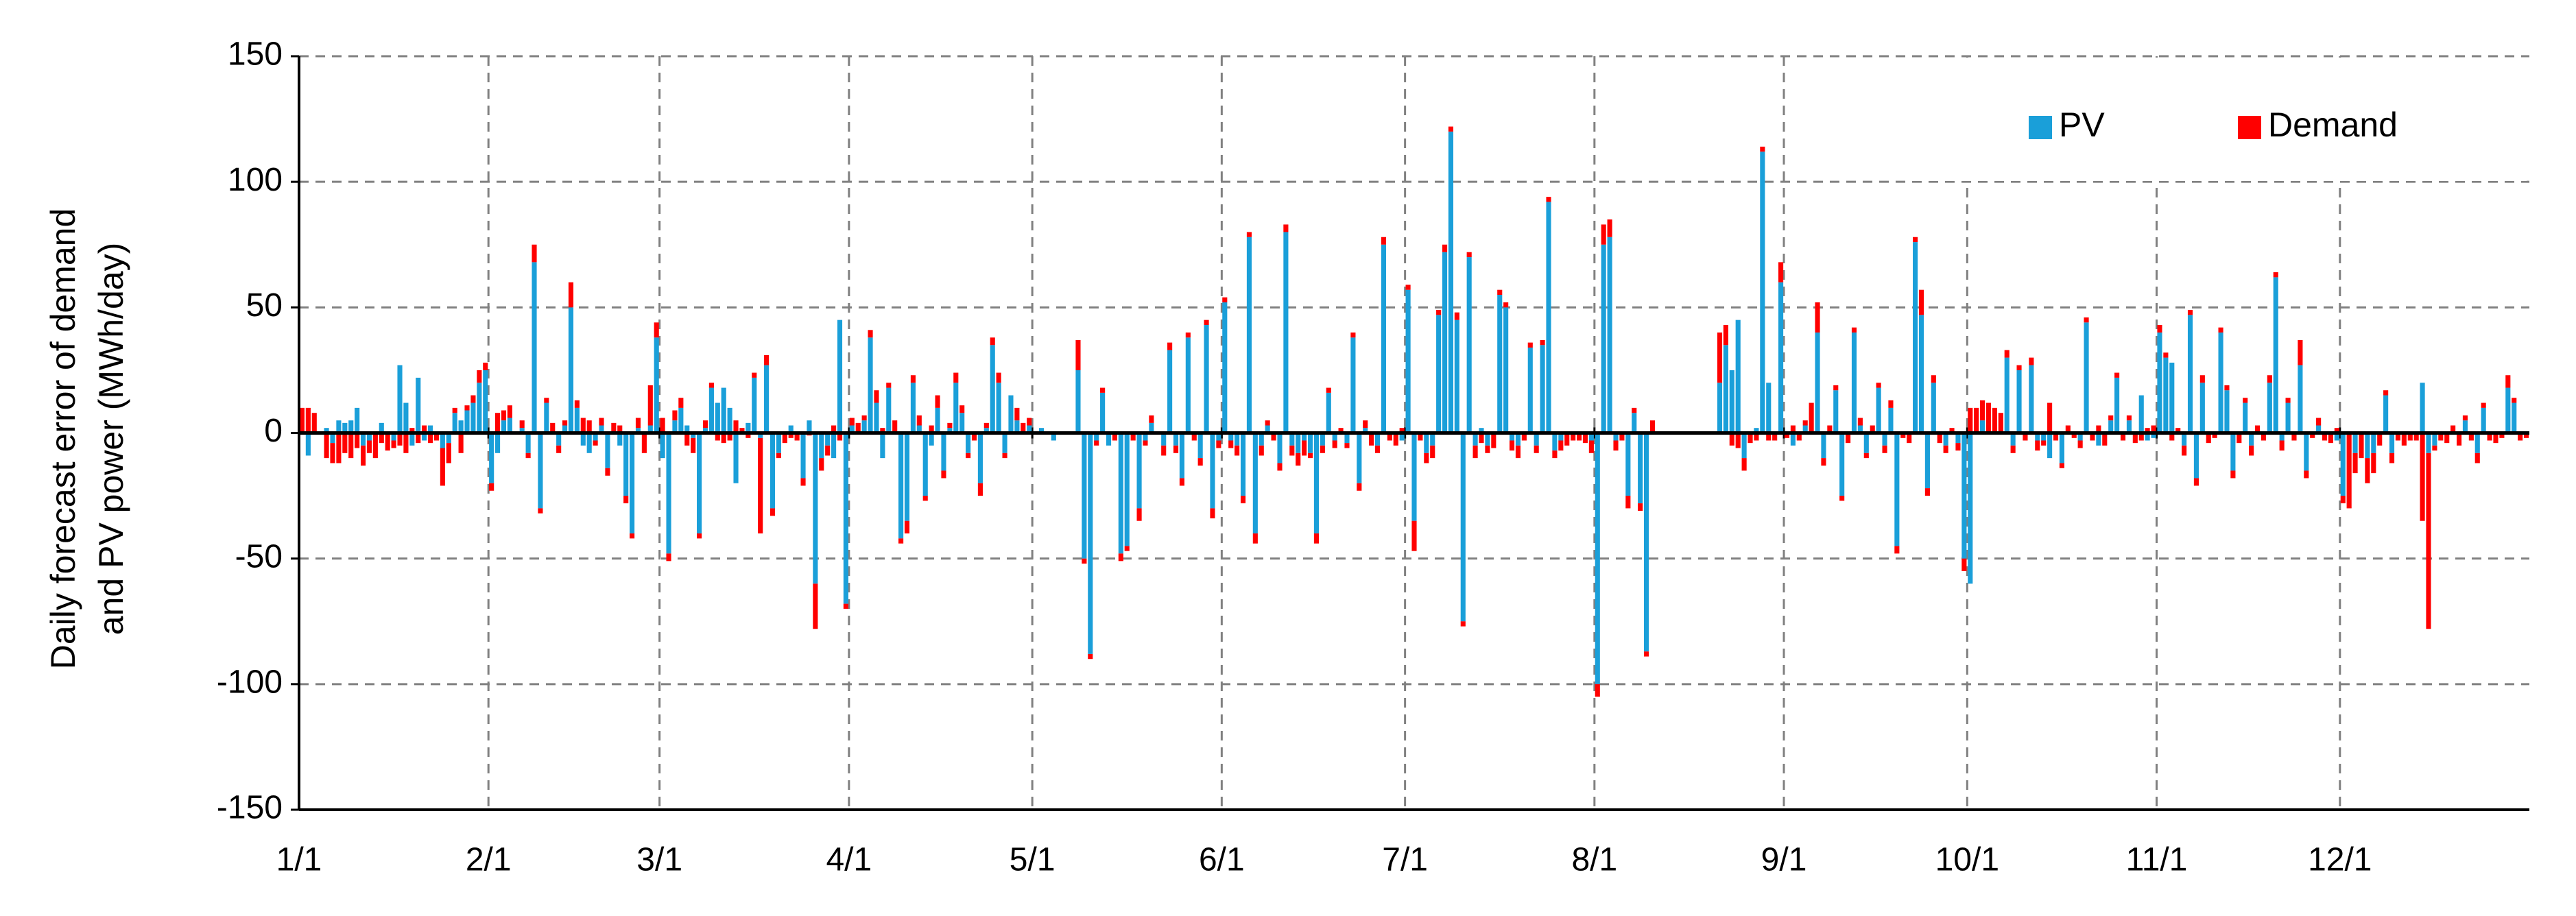  I want to click on legend-background, so click(2219, 120).